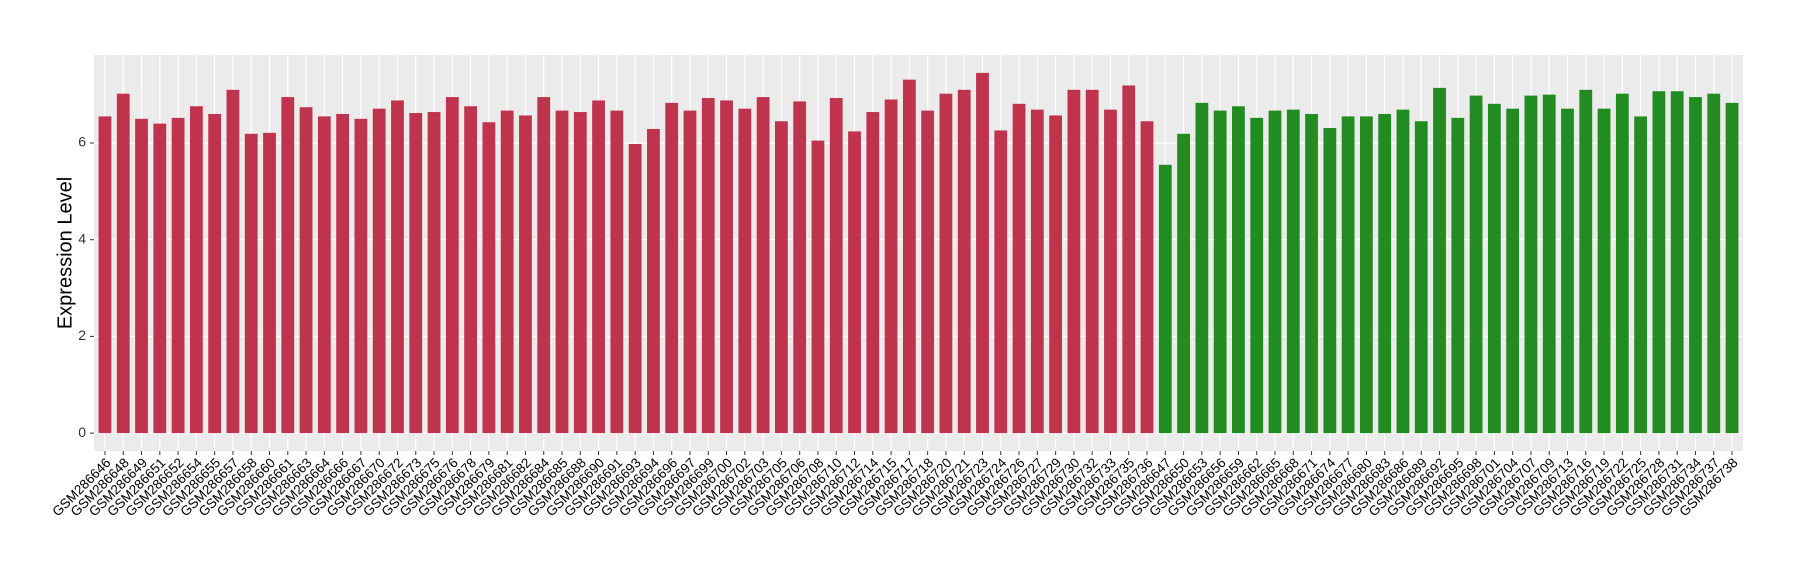  I want to click on y-tick-label: 6, so click(82, 142).